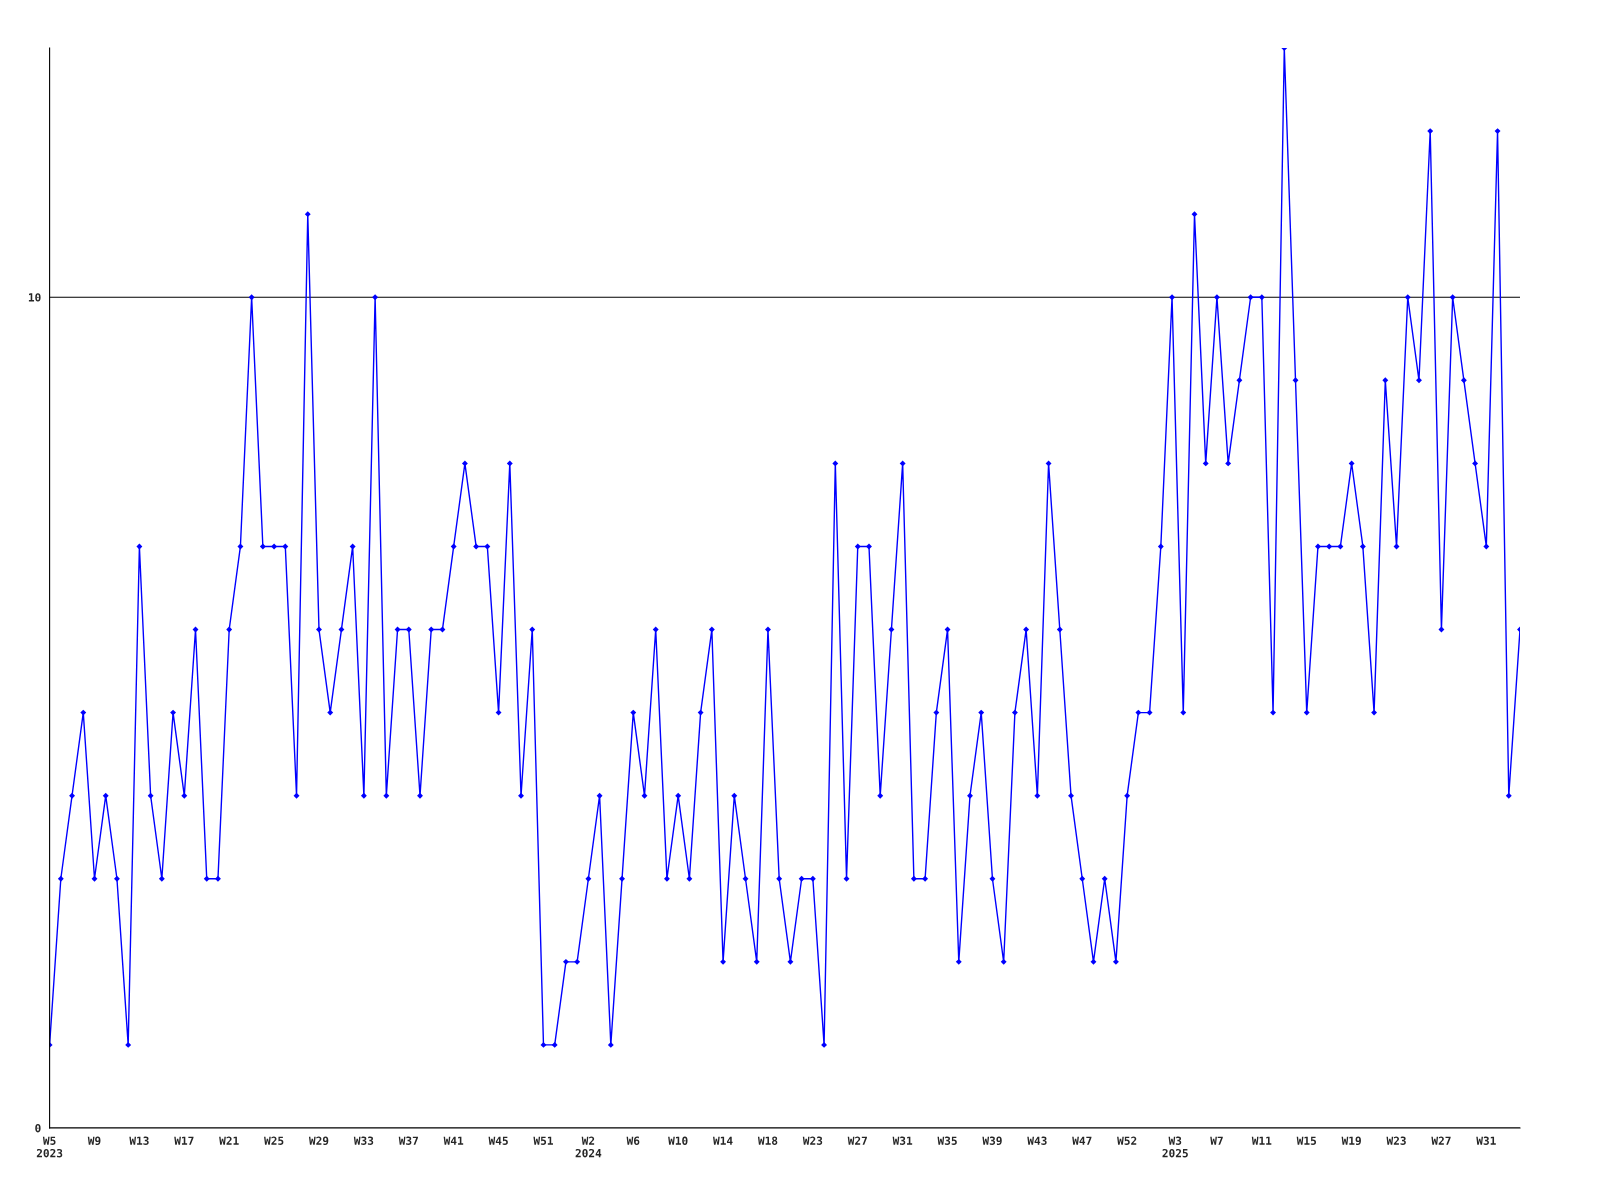  Describe the element at coordinates (1216, 1140) in the screenshot. I see `x-tick-label: W7` at that location.